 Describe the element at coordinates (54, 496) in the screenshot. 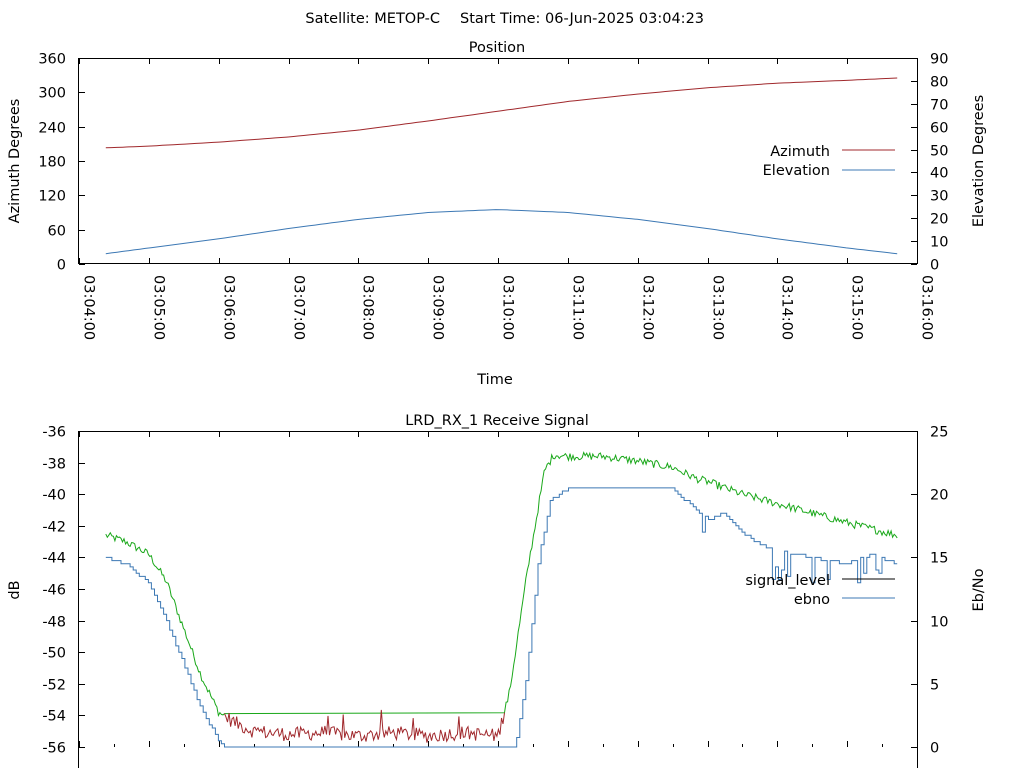

I see `y-tick-label: -40` at that location.